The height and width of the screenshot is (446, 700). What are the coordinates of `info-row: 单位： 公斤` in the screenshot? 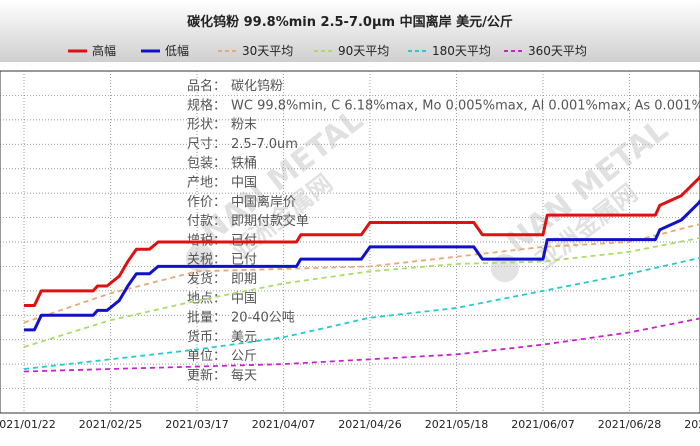 It's located at (222, 356).